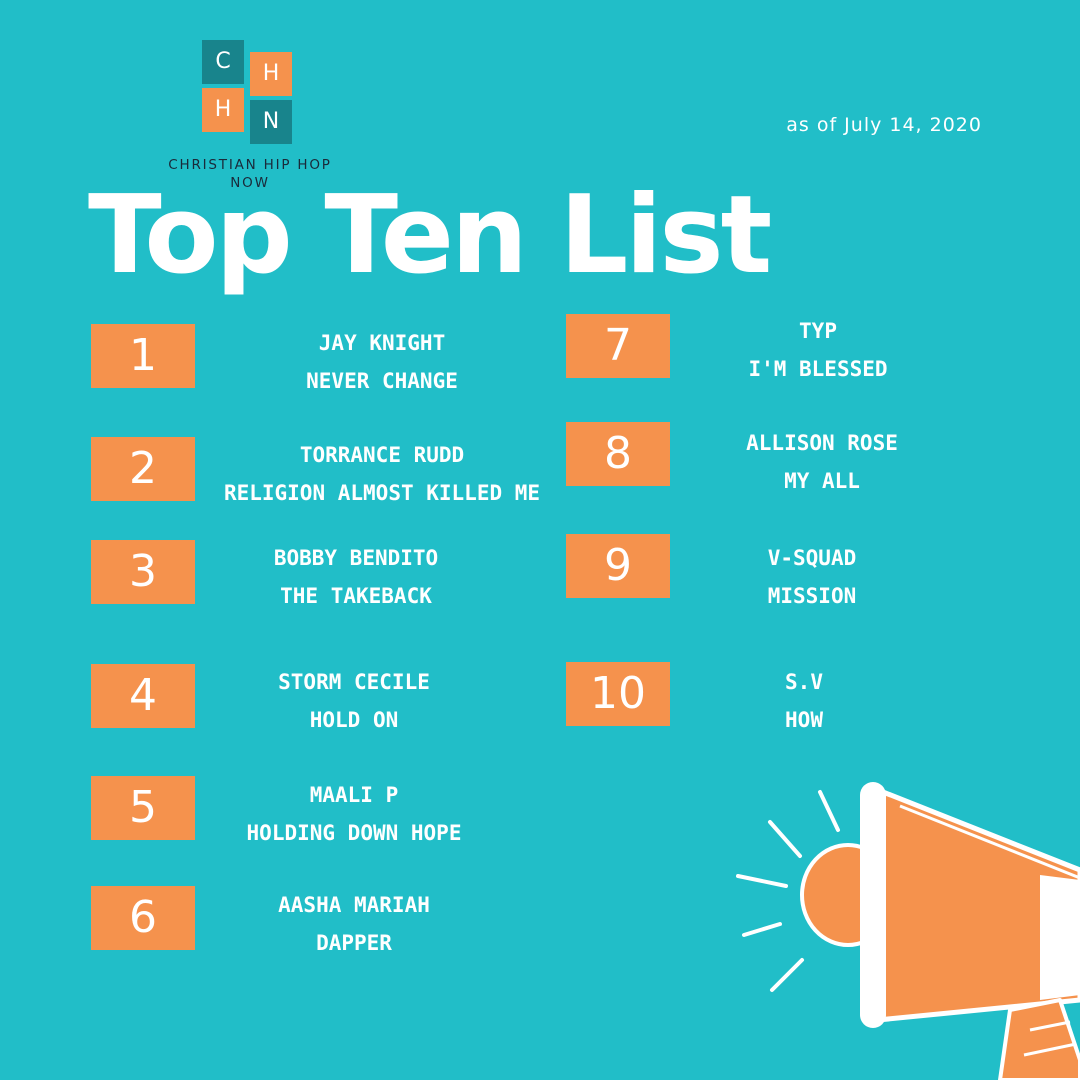 The width and height of the screenshot is (1080, 1080). What do you see at coordinates (382, 343) in the screenshot?
I see `artist-name: JAY KNIGHT` at bounding box center [382, 343].